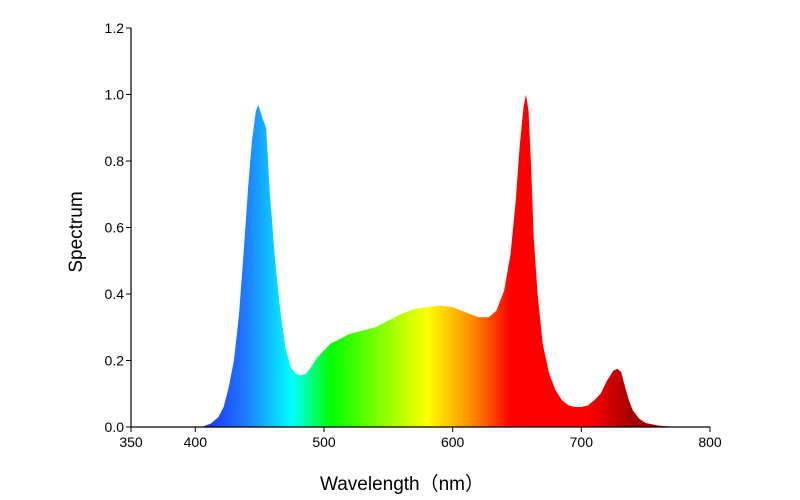 The image size is (800, 500). Describe the element at coordinates (453, 442) in the screenshot. I see `x-tick-label: 600` at that location.